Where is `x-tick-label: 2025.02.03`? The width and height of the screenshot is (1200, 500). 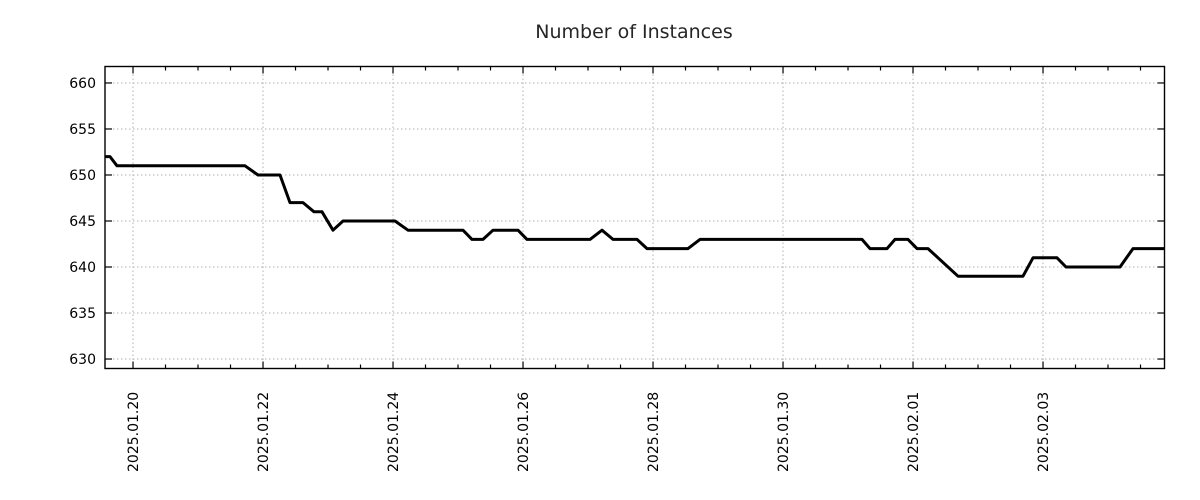 x-tick-label: 2025.02.03 is located at coordinates (1044, 432).